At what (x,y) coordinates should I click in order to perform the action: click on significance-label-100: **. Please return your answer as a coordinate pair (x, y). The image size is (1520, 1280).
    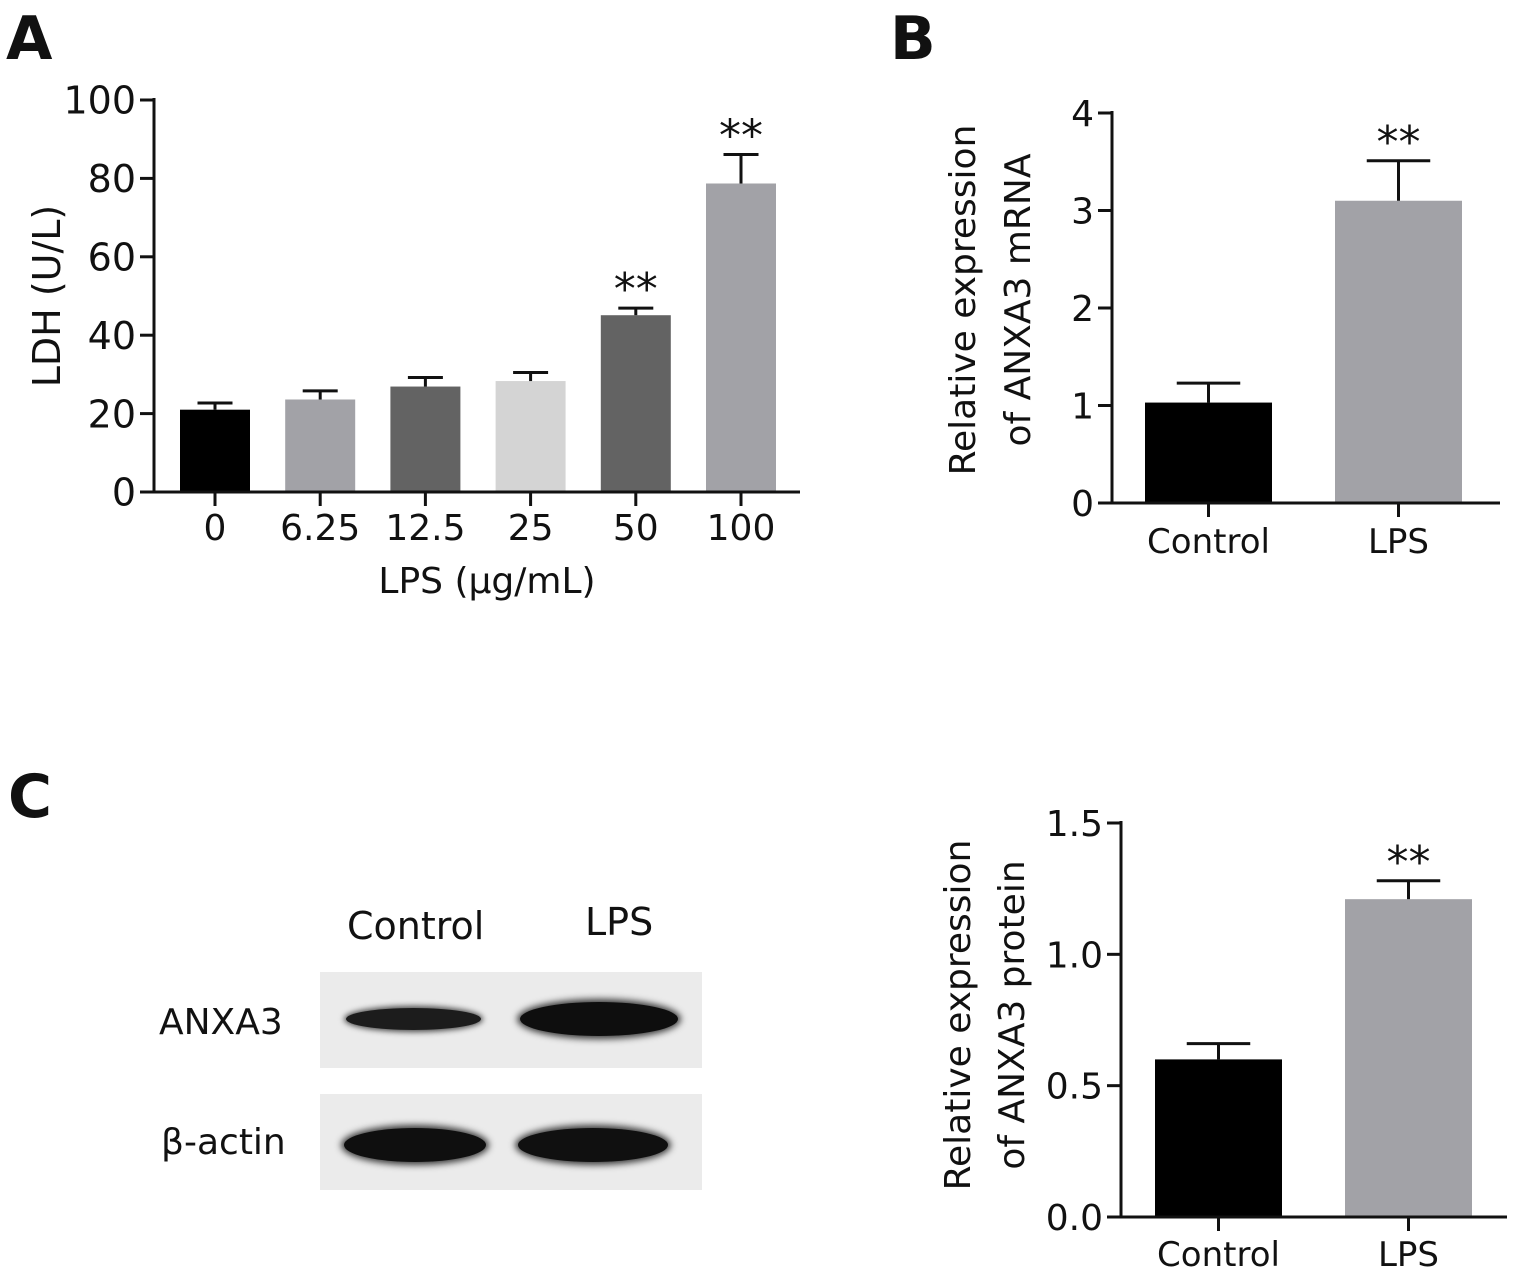
    Looking at the image, I should click on (741, 135).